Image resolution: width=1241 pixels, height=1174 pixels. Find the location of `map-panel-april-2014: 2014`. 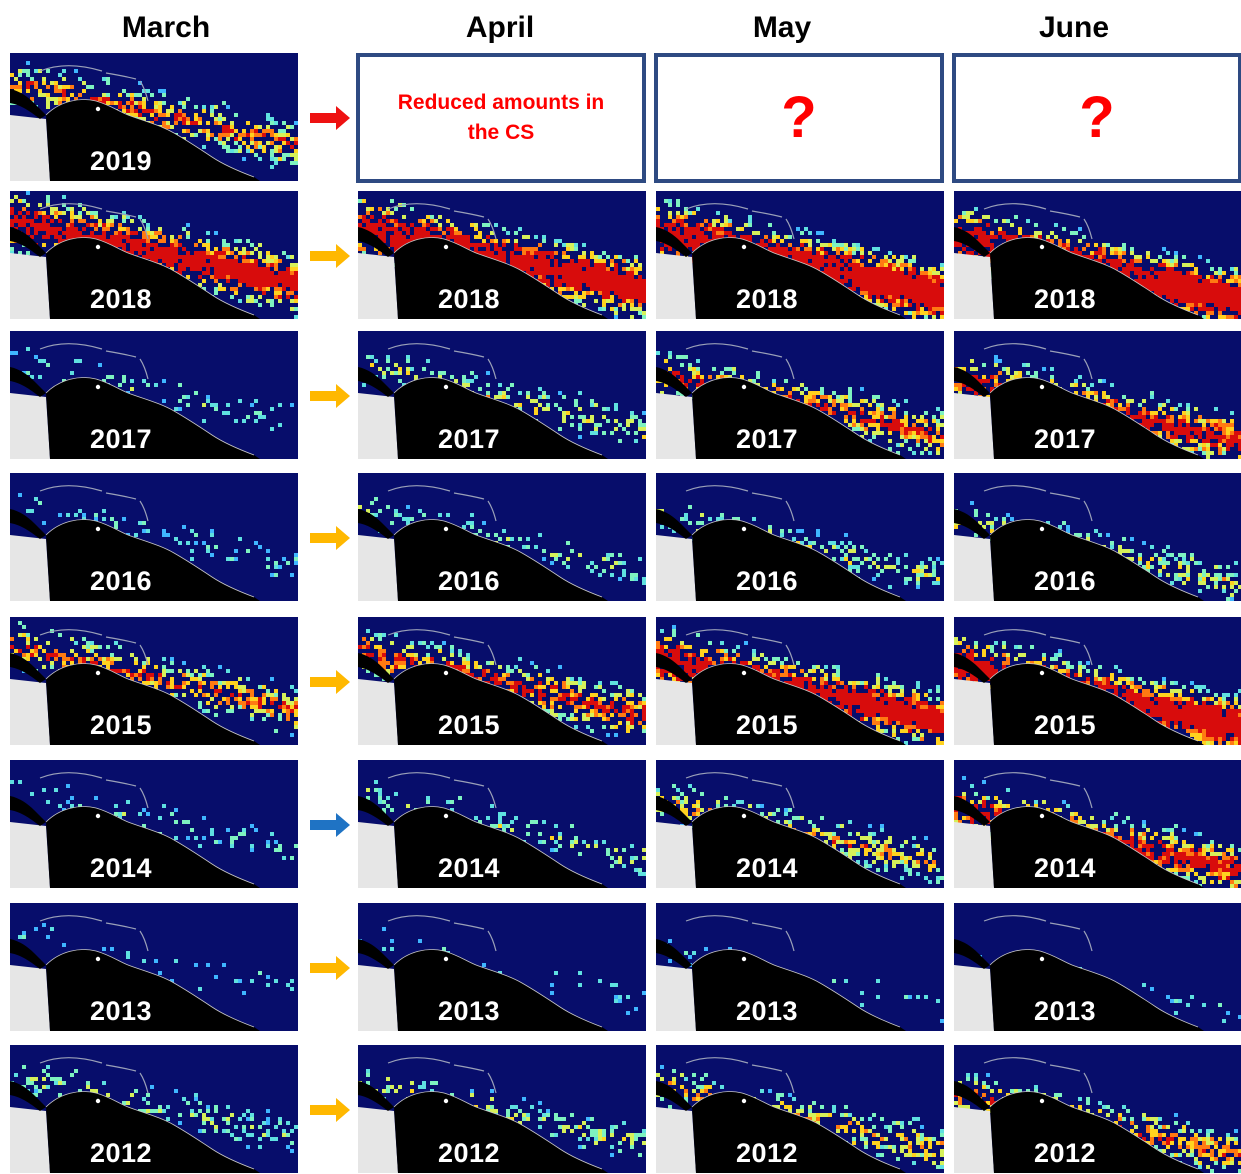

map-panel-april-2014: 2014 is located at coordinates (502, 824).